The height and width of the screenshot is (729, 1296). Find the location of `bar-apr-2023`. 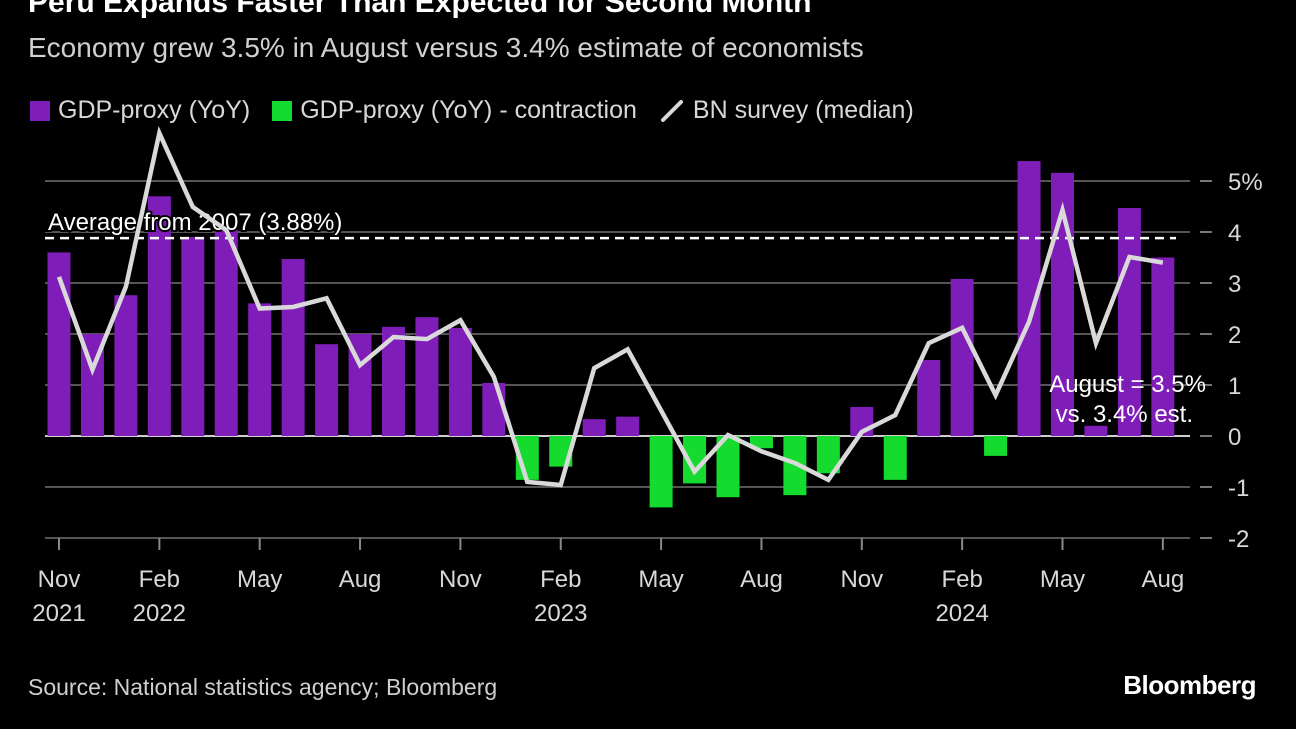

bar-apr-2023 is located at coordinates (628, 426).